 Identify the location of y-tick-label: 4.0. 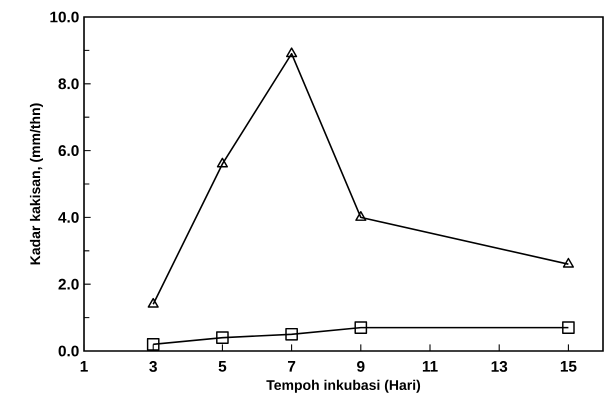
(68, 217).